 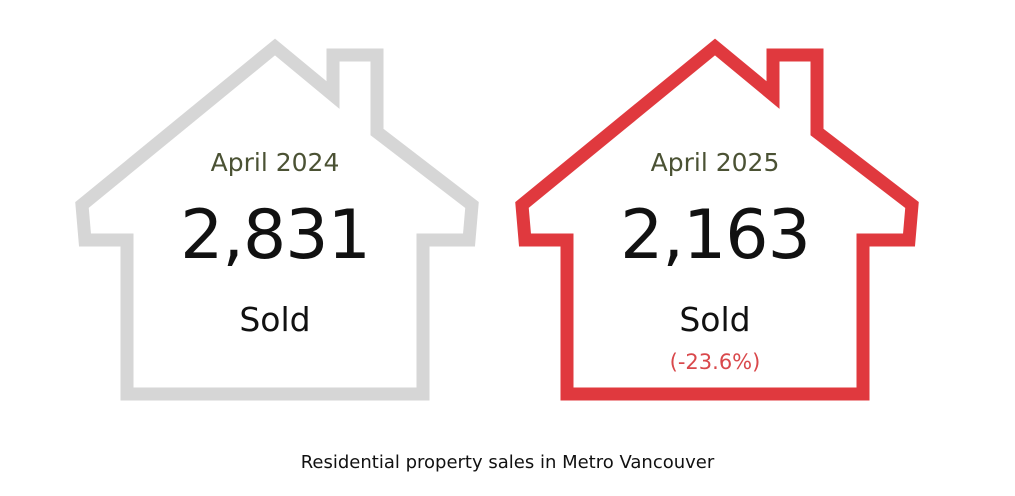 I want to click on sold-count: 2,831, so click(x=275, y=235).